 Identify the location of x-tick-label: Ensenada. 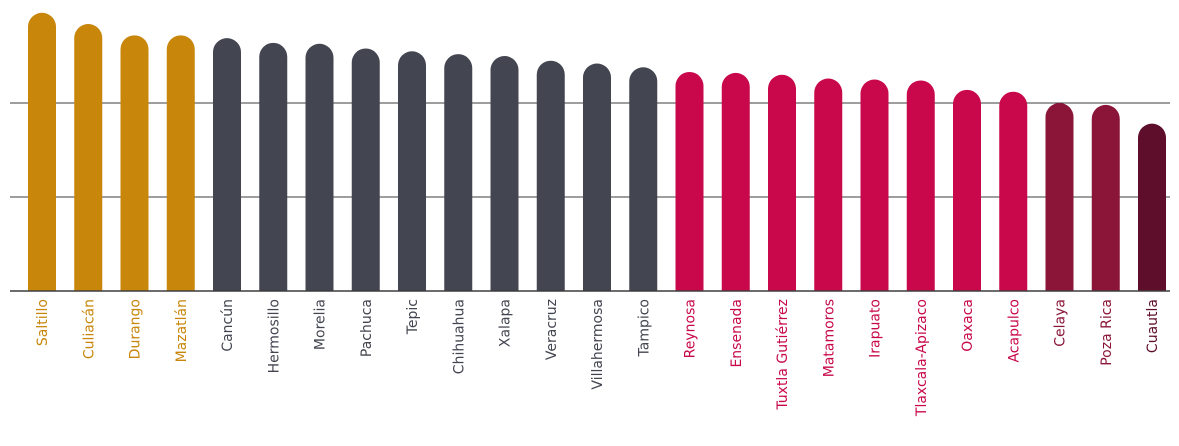
(737, 333).